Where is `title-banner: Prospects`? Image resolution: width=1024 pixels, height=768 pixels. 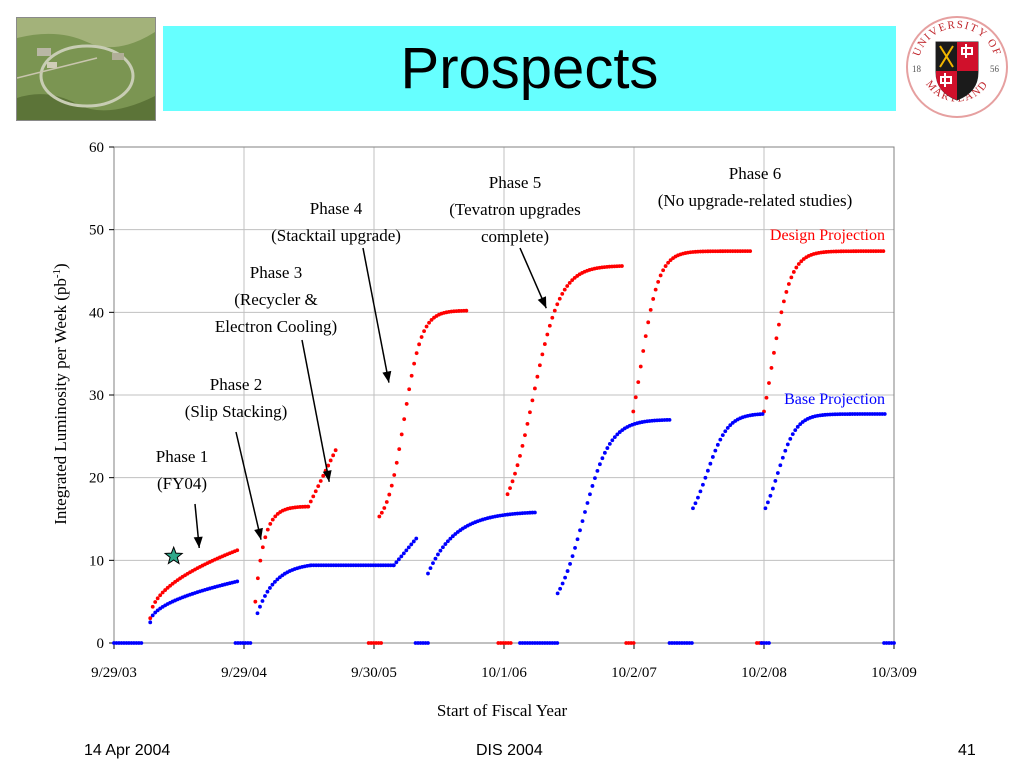 title-banner: Prospects is located at coordinates (529, 68).